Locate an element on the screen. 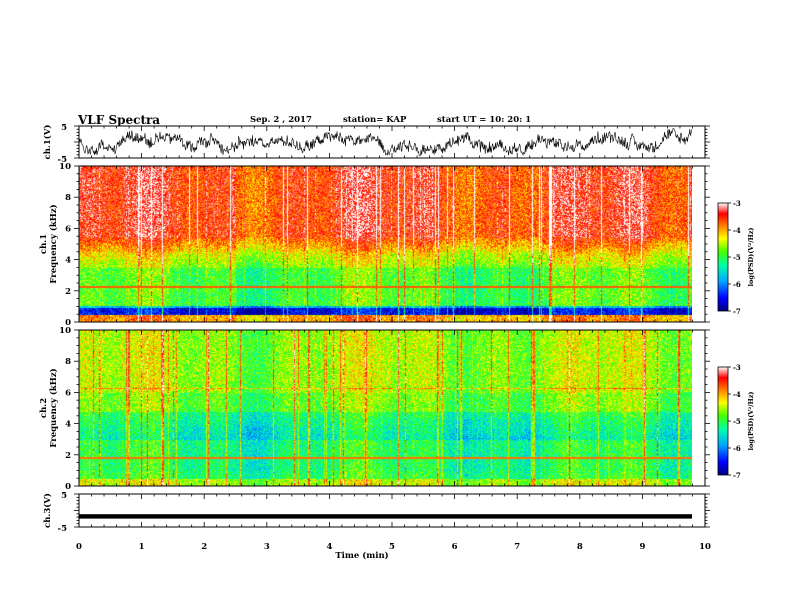 The height and width of the screenshot is (612, 792). x-tick-label: 0 is located at coordinates (79, 547).